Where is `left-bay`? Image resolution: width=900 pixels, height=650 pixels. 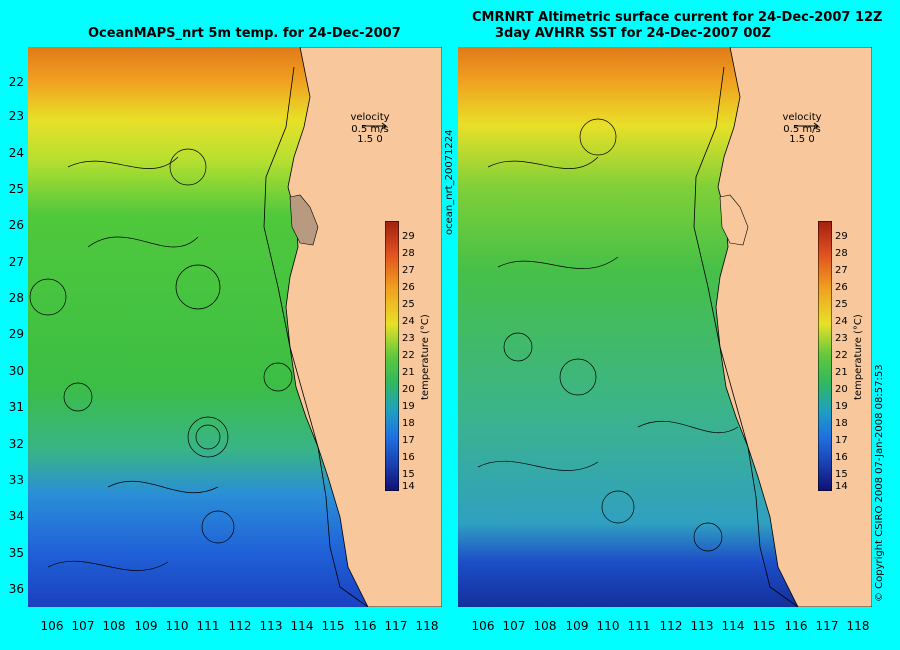
left-bay is located at coordinates (304, 220).